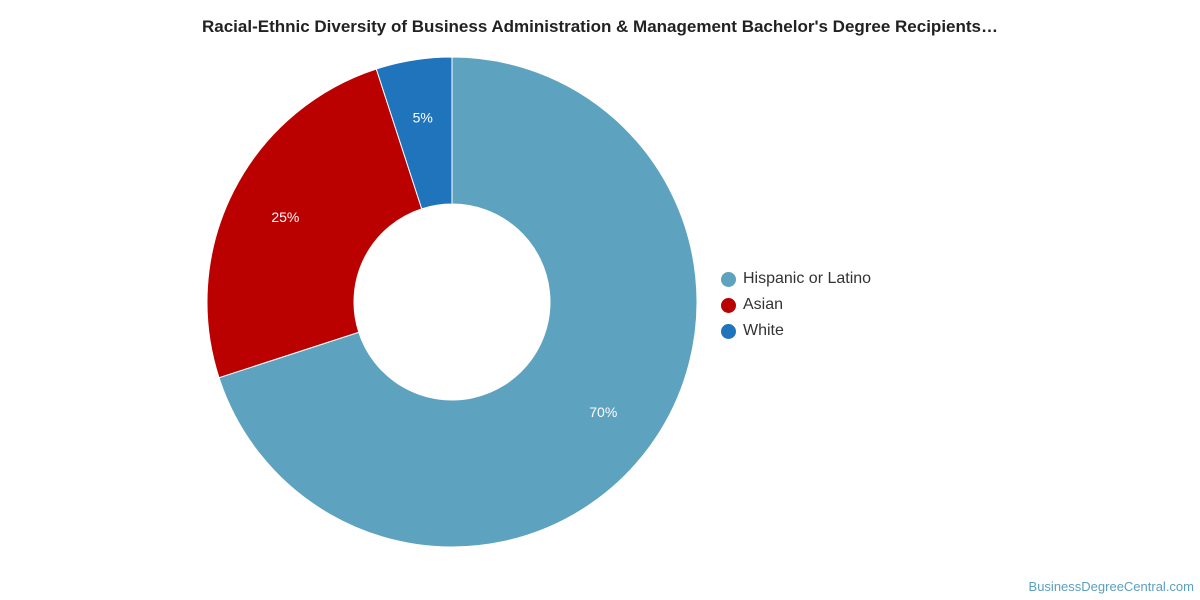 This screenshot has width=1200, height=600. I want to click on legend-label: Asian, so click(763, 304).